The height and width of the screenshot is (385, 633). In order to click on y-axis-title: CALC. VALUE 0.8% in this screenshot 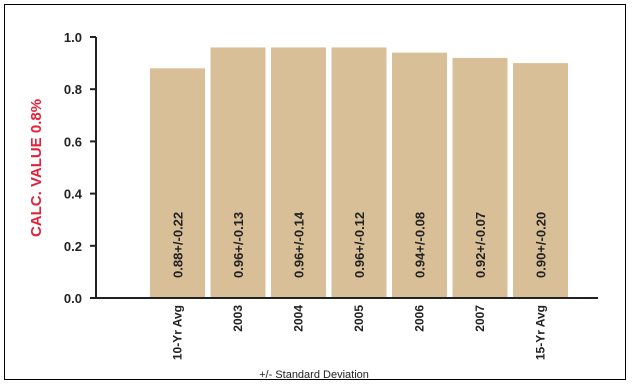, I will do `click(36, 168)`.